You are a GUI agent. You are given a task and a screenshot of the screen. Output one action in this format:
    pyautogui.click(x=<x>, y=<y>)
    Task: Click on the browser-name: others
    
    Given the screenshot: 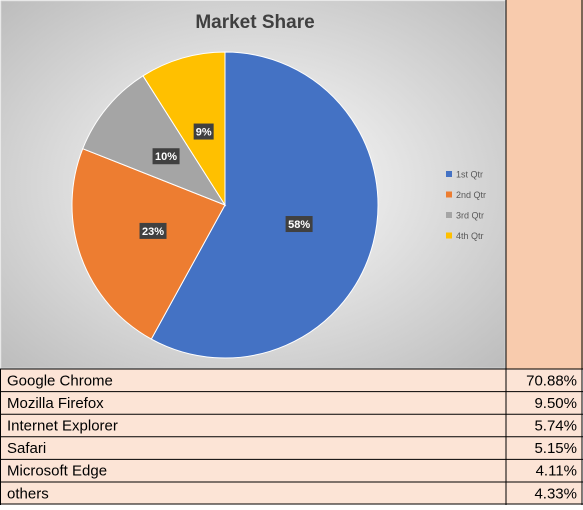 What is the action you would take?
    pyautogui.click(x=28, y=493)
    